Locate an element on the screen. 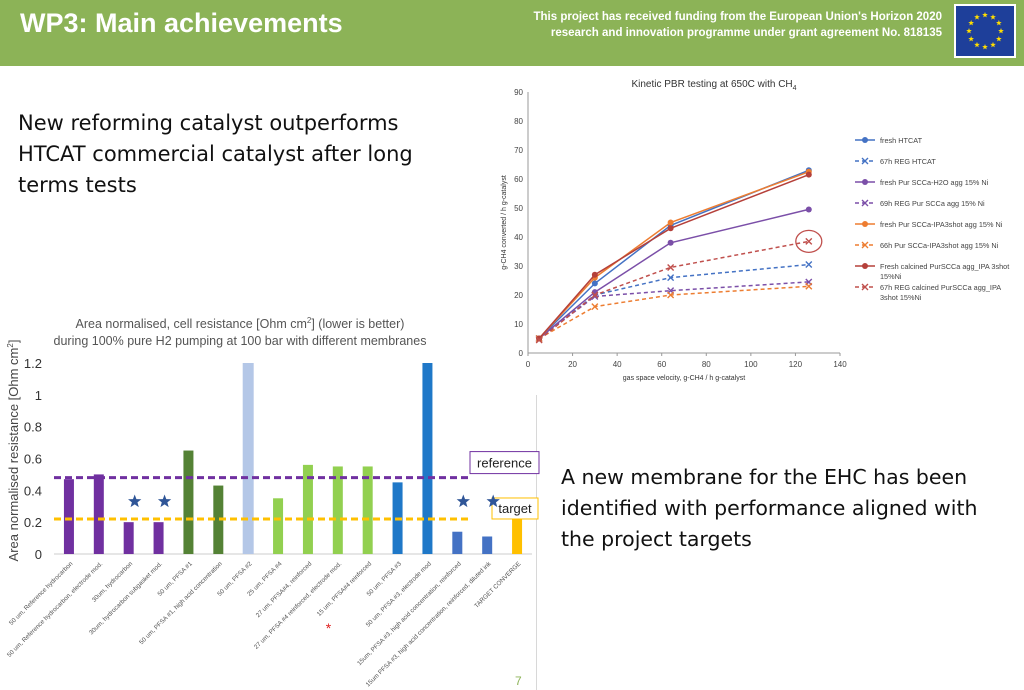  legend-label-line: 67h REG calcined PurSCCa agg_IPA is located at coordinates (940, 287).